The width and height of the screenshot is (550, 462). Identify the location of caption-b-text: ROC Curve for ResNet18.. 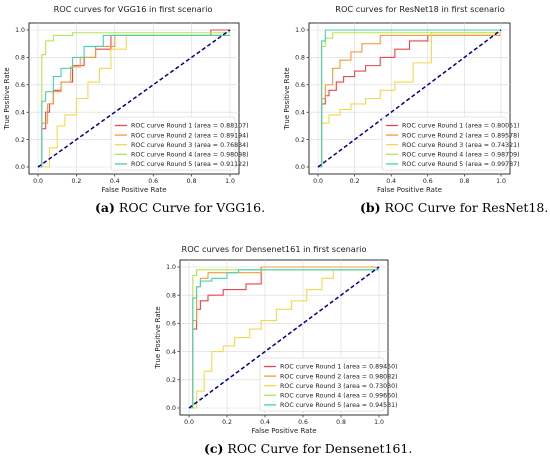
(464, 207).